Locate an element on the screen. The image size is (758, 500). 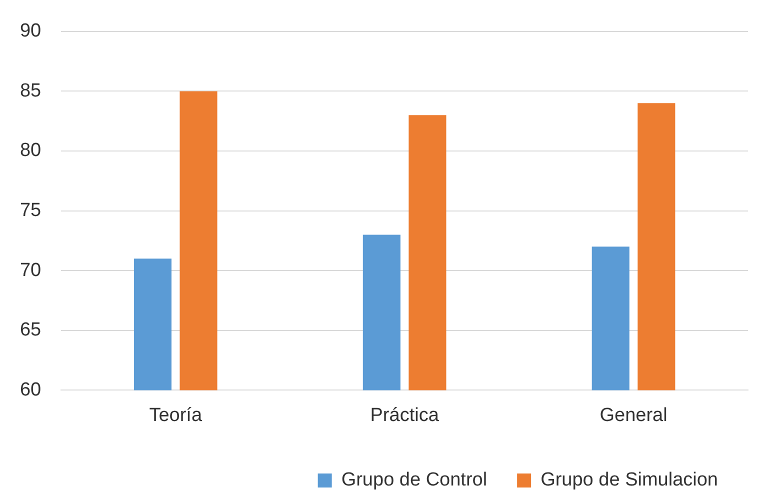
x-tick-label: General is located at coordinates (634, 415).